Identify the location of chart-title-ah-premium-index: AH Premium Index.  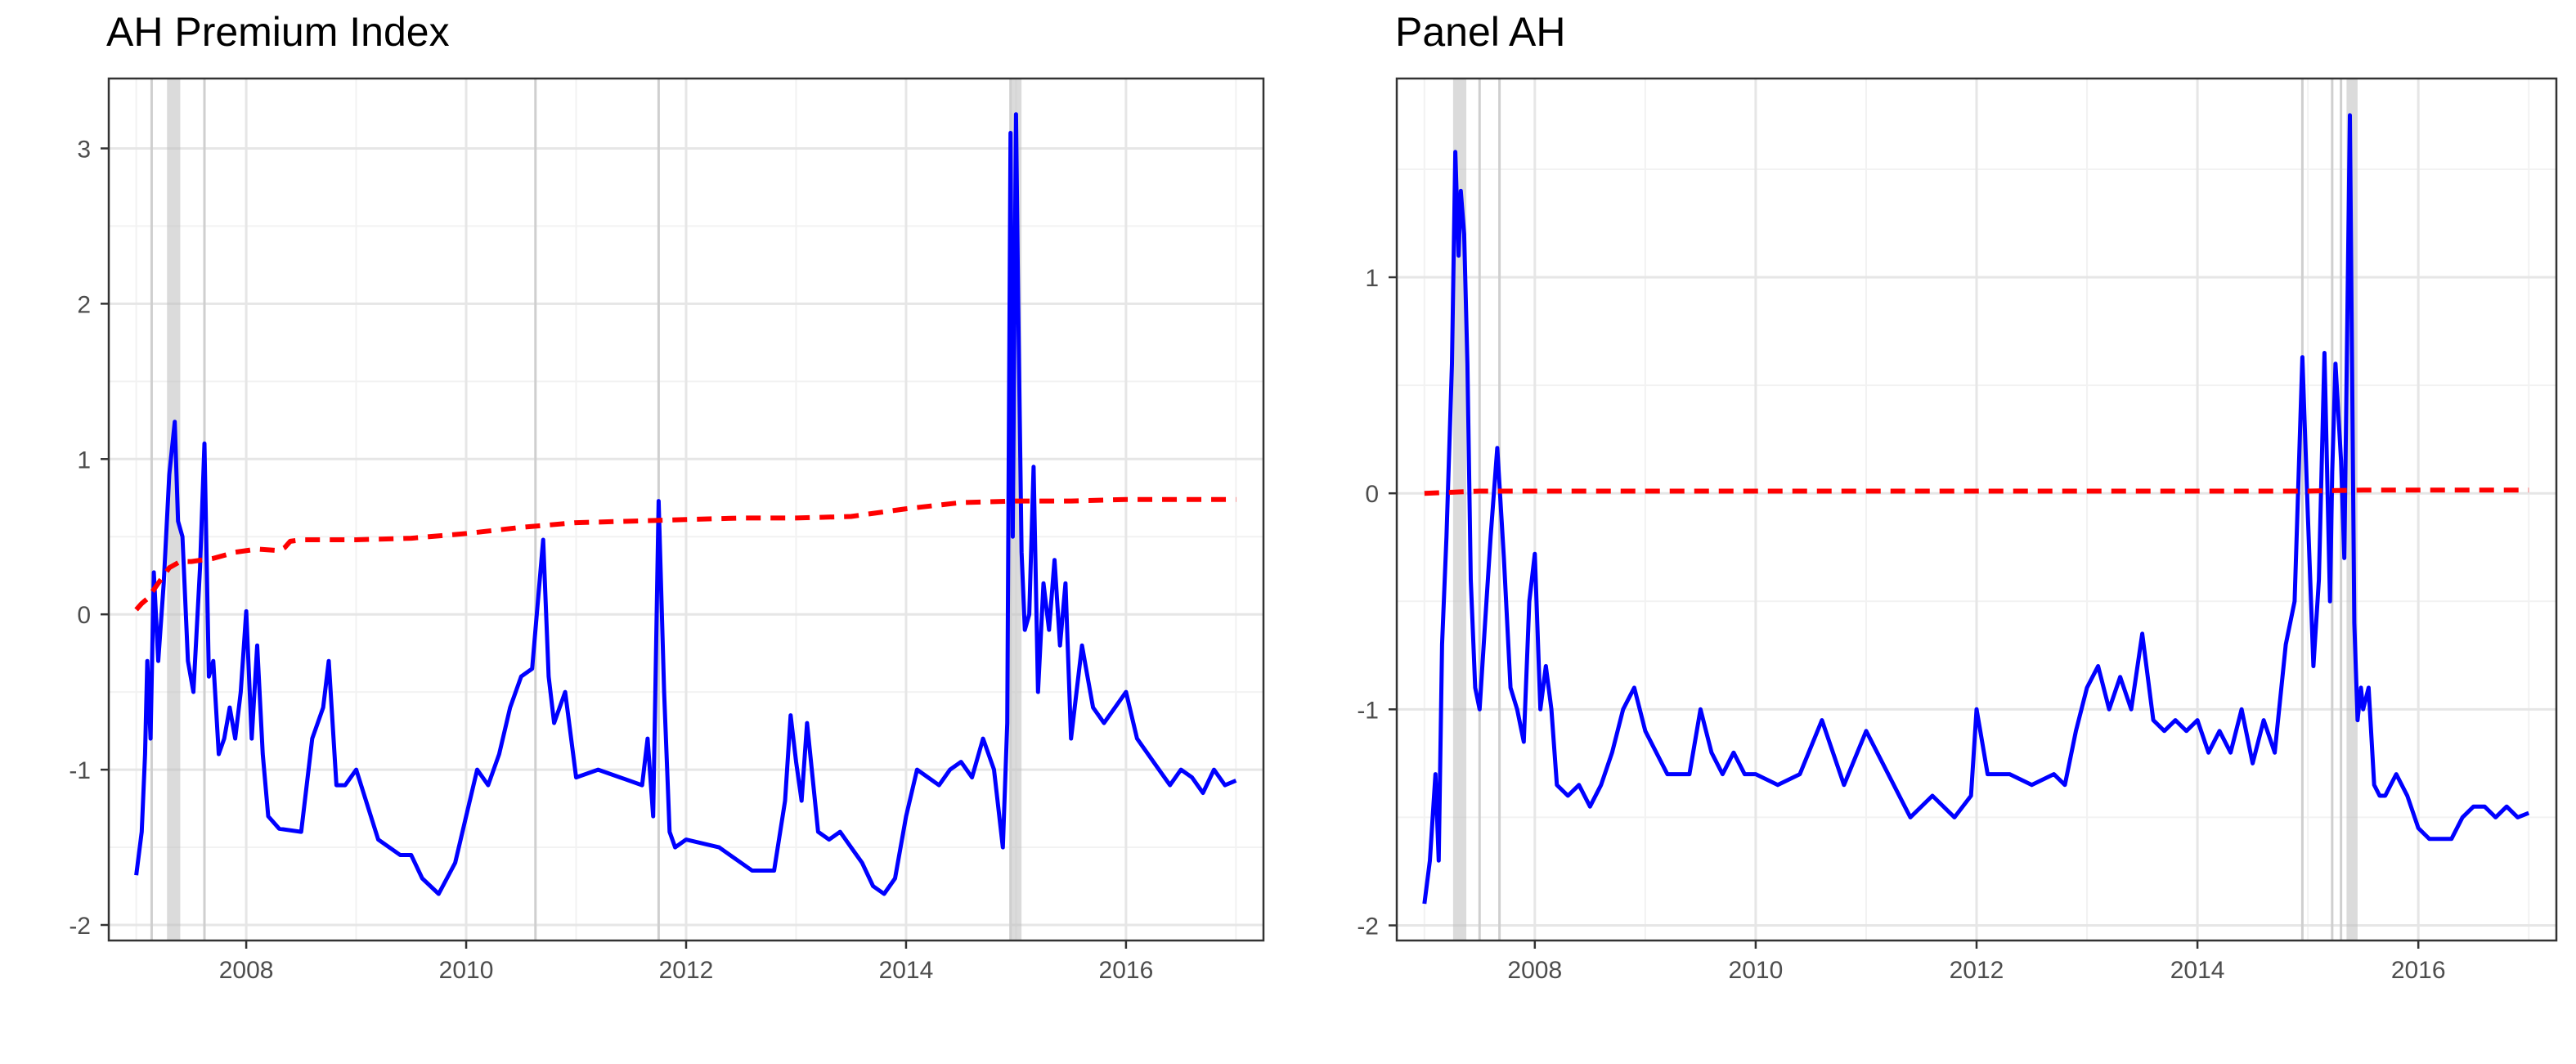
(278, 32).